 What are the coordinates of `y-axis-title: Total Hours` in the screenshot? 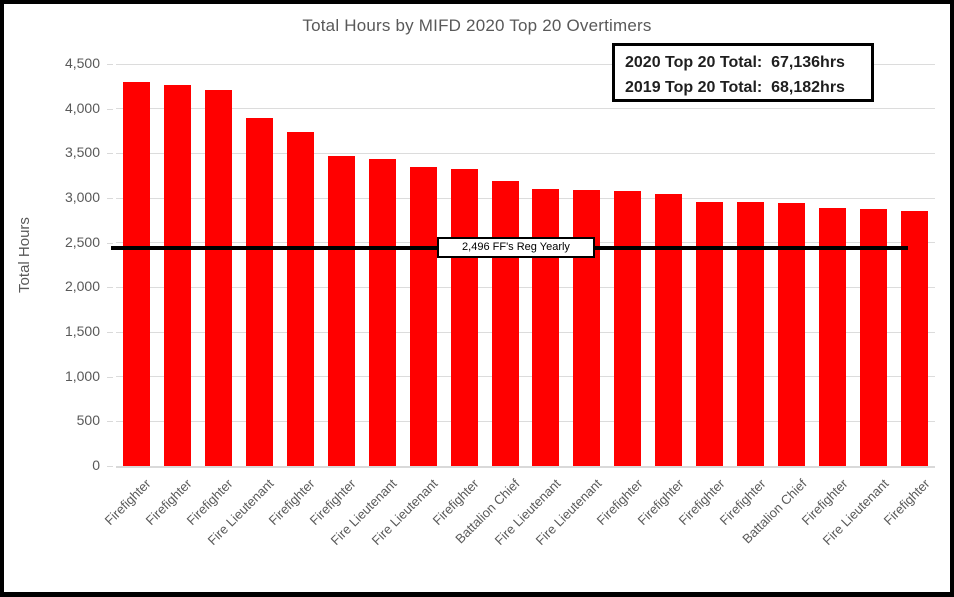 It's located at (24, 255).